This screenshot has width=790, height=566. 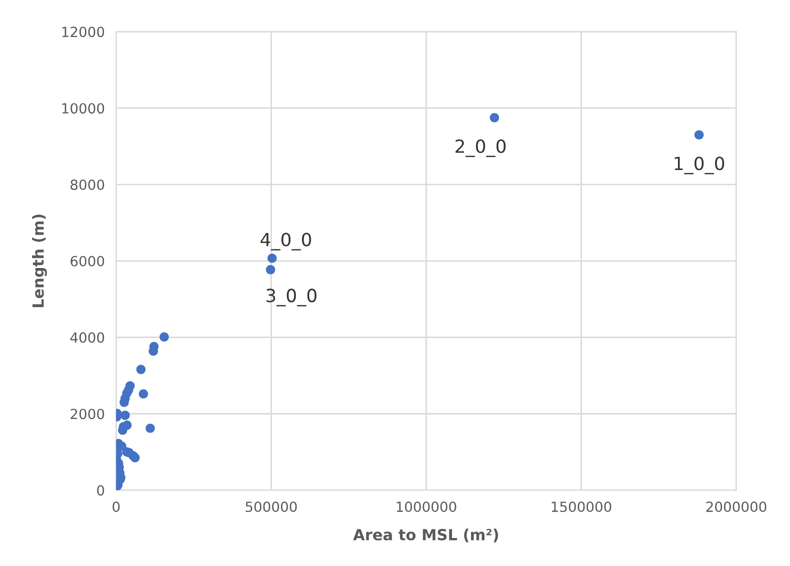 I want to click on y-tick-label: 12000, so click(x=83, y=32).